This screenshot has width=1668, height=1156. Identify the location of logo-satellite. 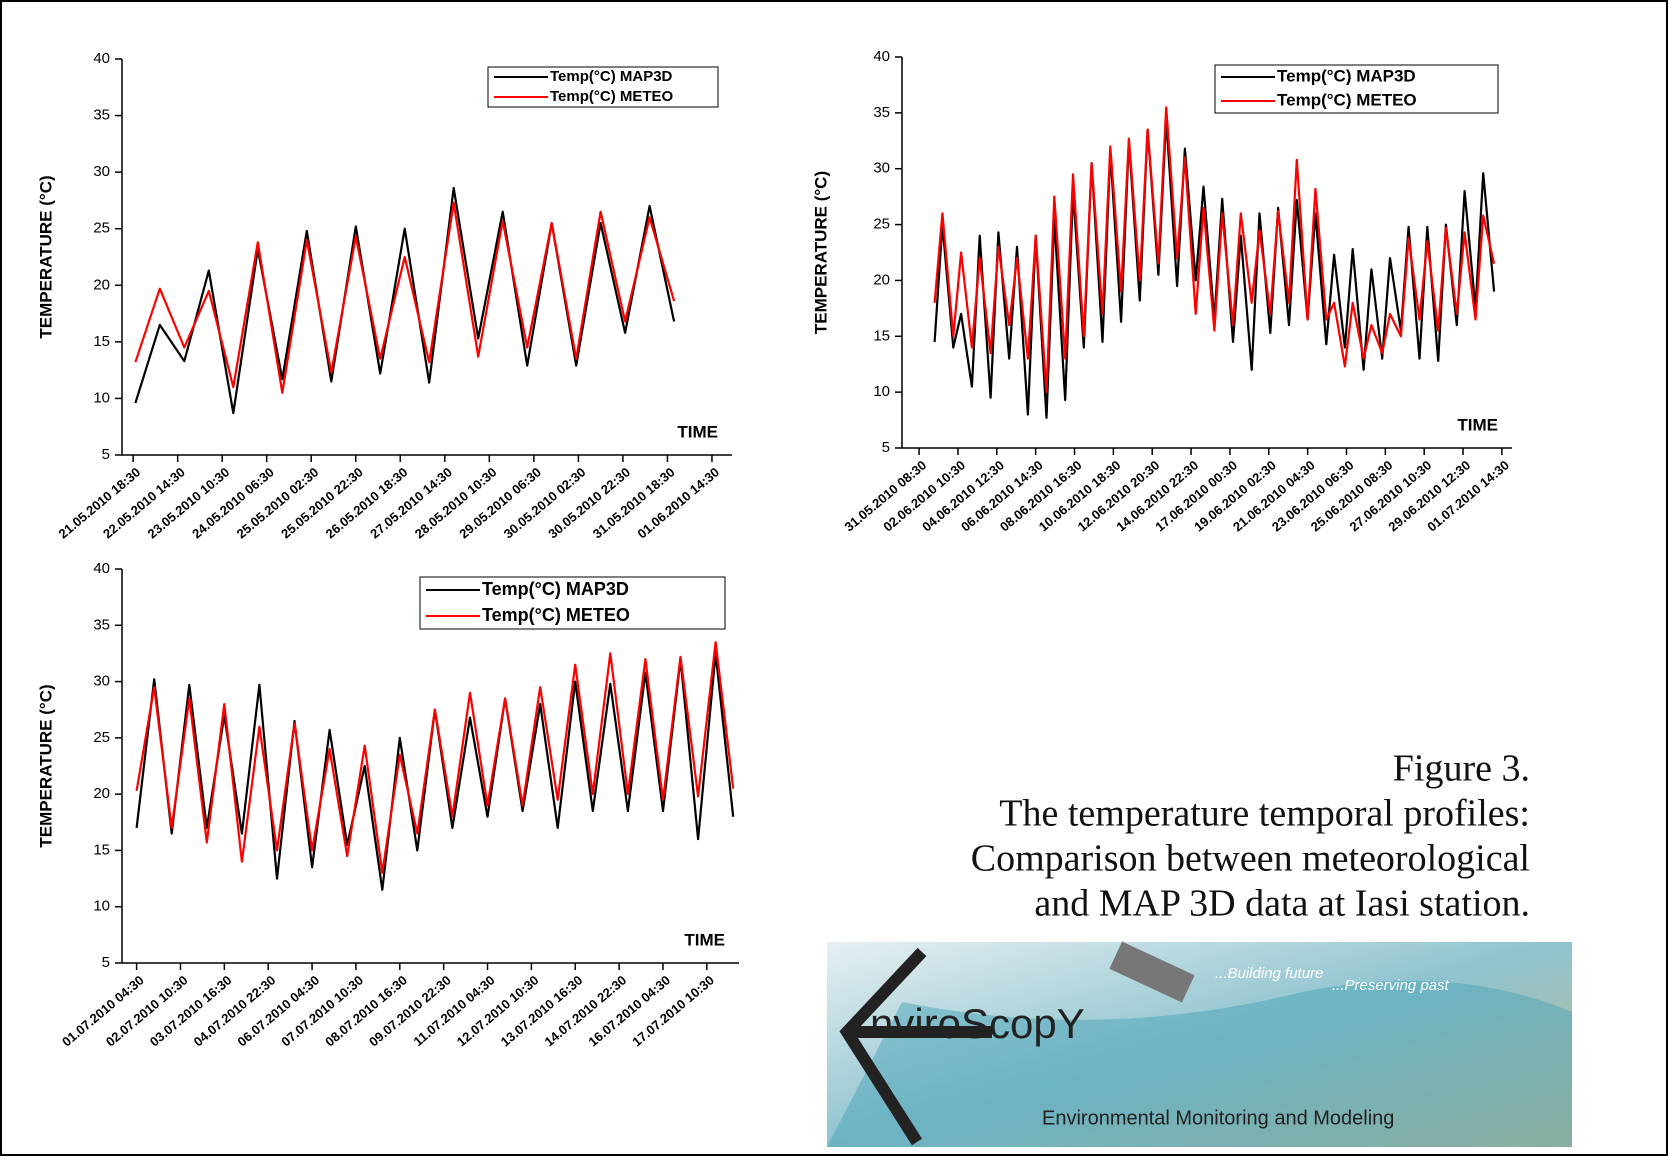
(1152, 972).